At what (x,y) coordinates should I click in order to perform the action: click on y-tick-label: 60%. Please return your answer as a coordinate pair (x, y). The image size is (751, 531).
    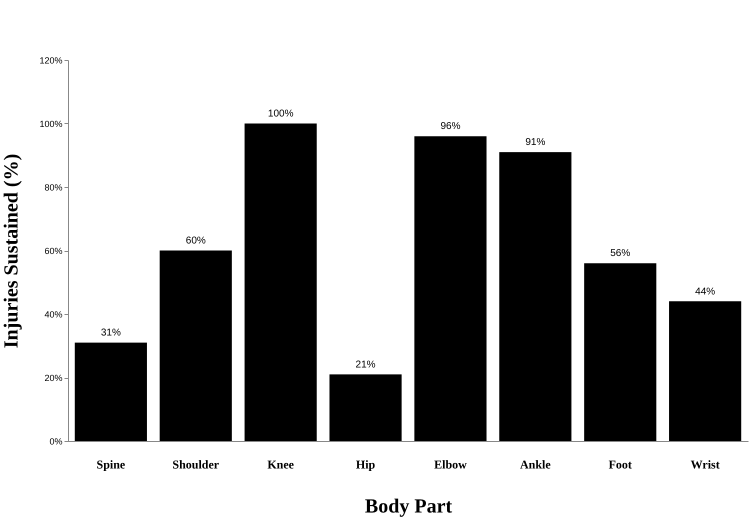
    Looking at the image, I should click on (53, 251).